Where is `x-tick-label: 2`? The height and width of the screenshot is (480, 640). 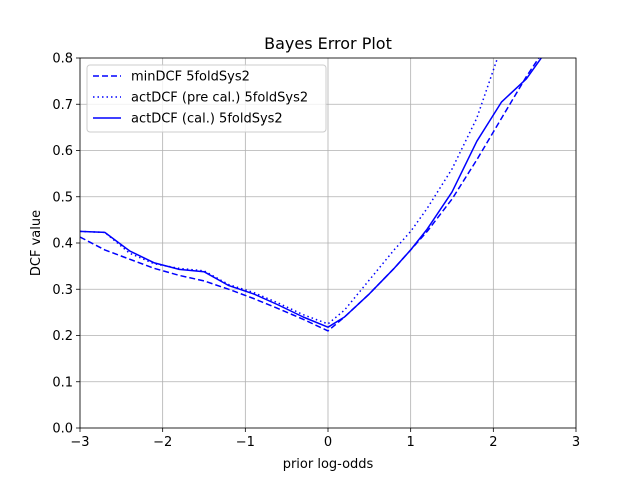 x-tick-label: 2 is located at coordinates (493, 442).